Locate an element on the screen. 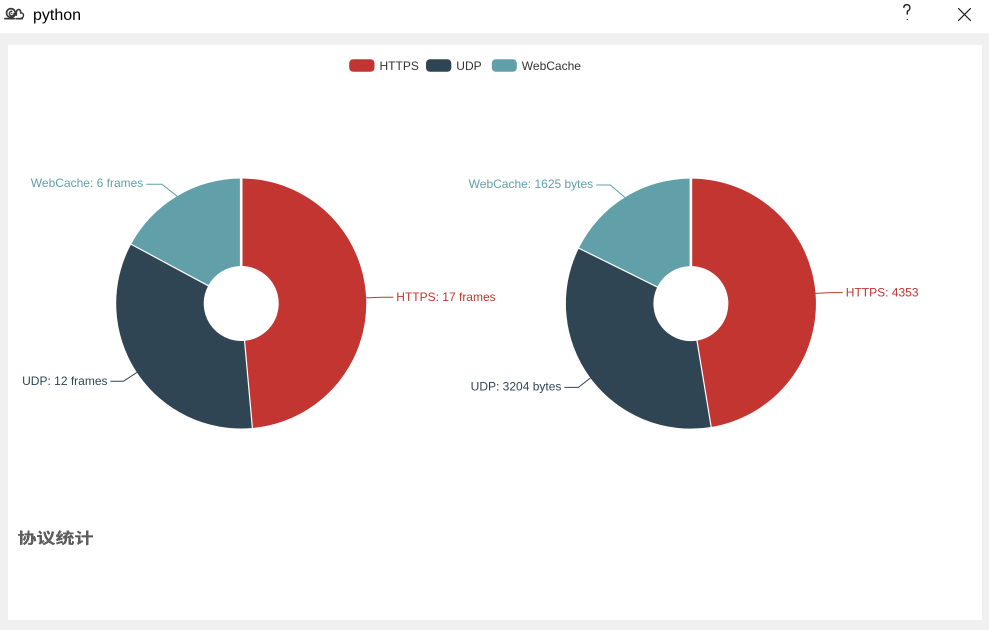  svg-text: UDP: 12 frames is located at coordinates (64, 381).